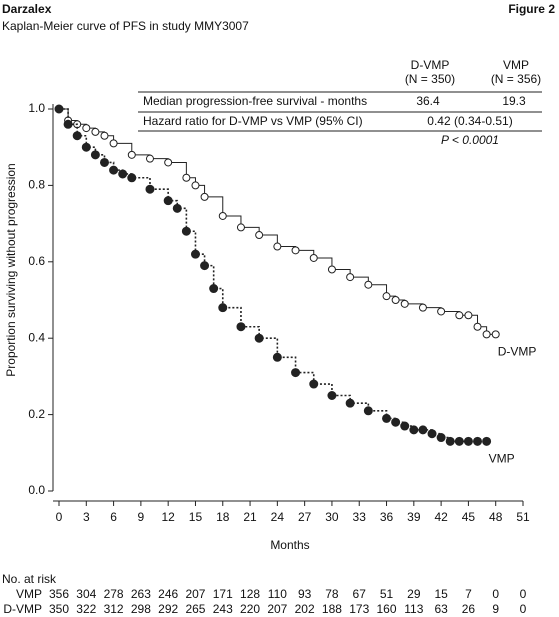  I want to click on at-risk-count: 298, so click(141, 609).